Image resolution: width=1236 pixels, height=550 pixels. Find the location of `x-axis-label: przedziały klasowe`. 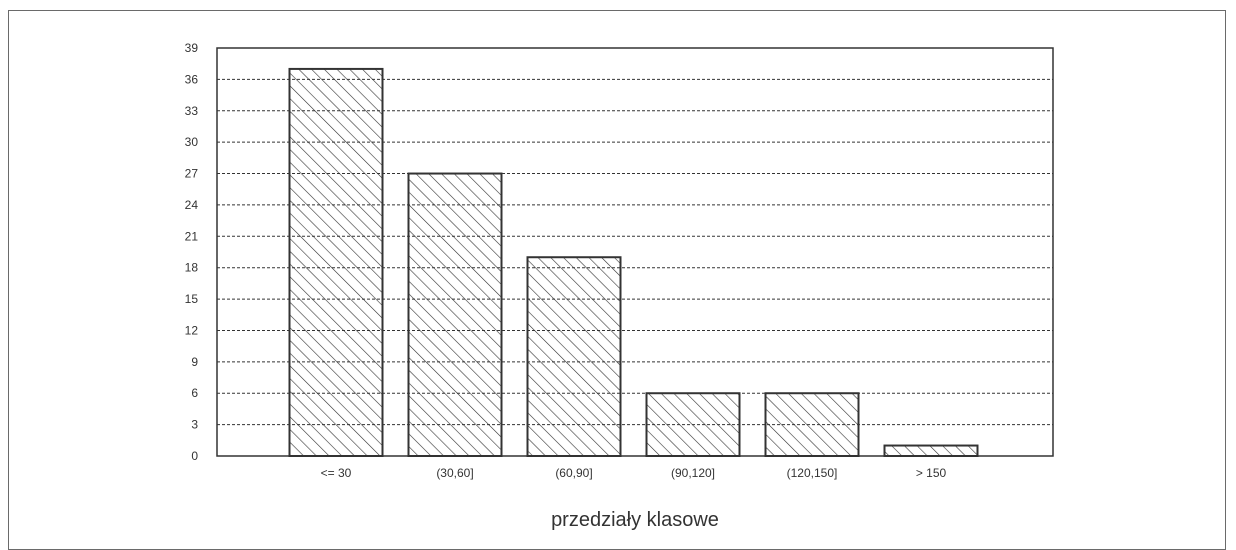

x-axis-label: przedziały klasowe is located at coordinates (635, 520).